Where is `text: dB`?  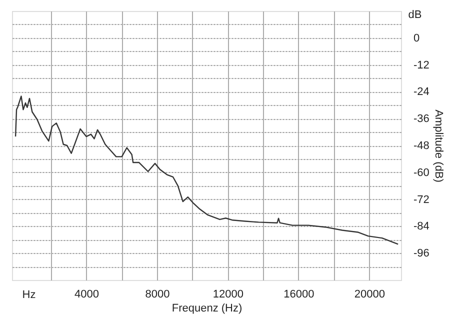 text: dB is located at coordinates (415, 15).